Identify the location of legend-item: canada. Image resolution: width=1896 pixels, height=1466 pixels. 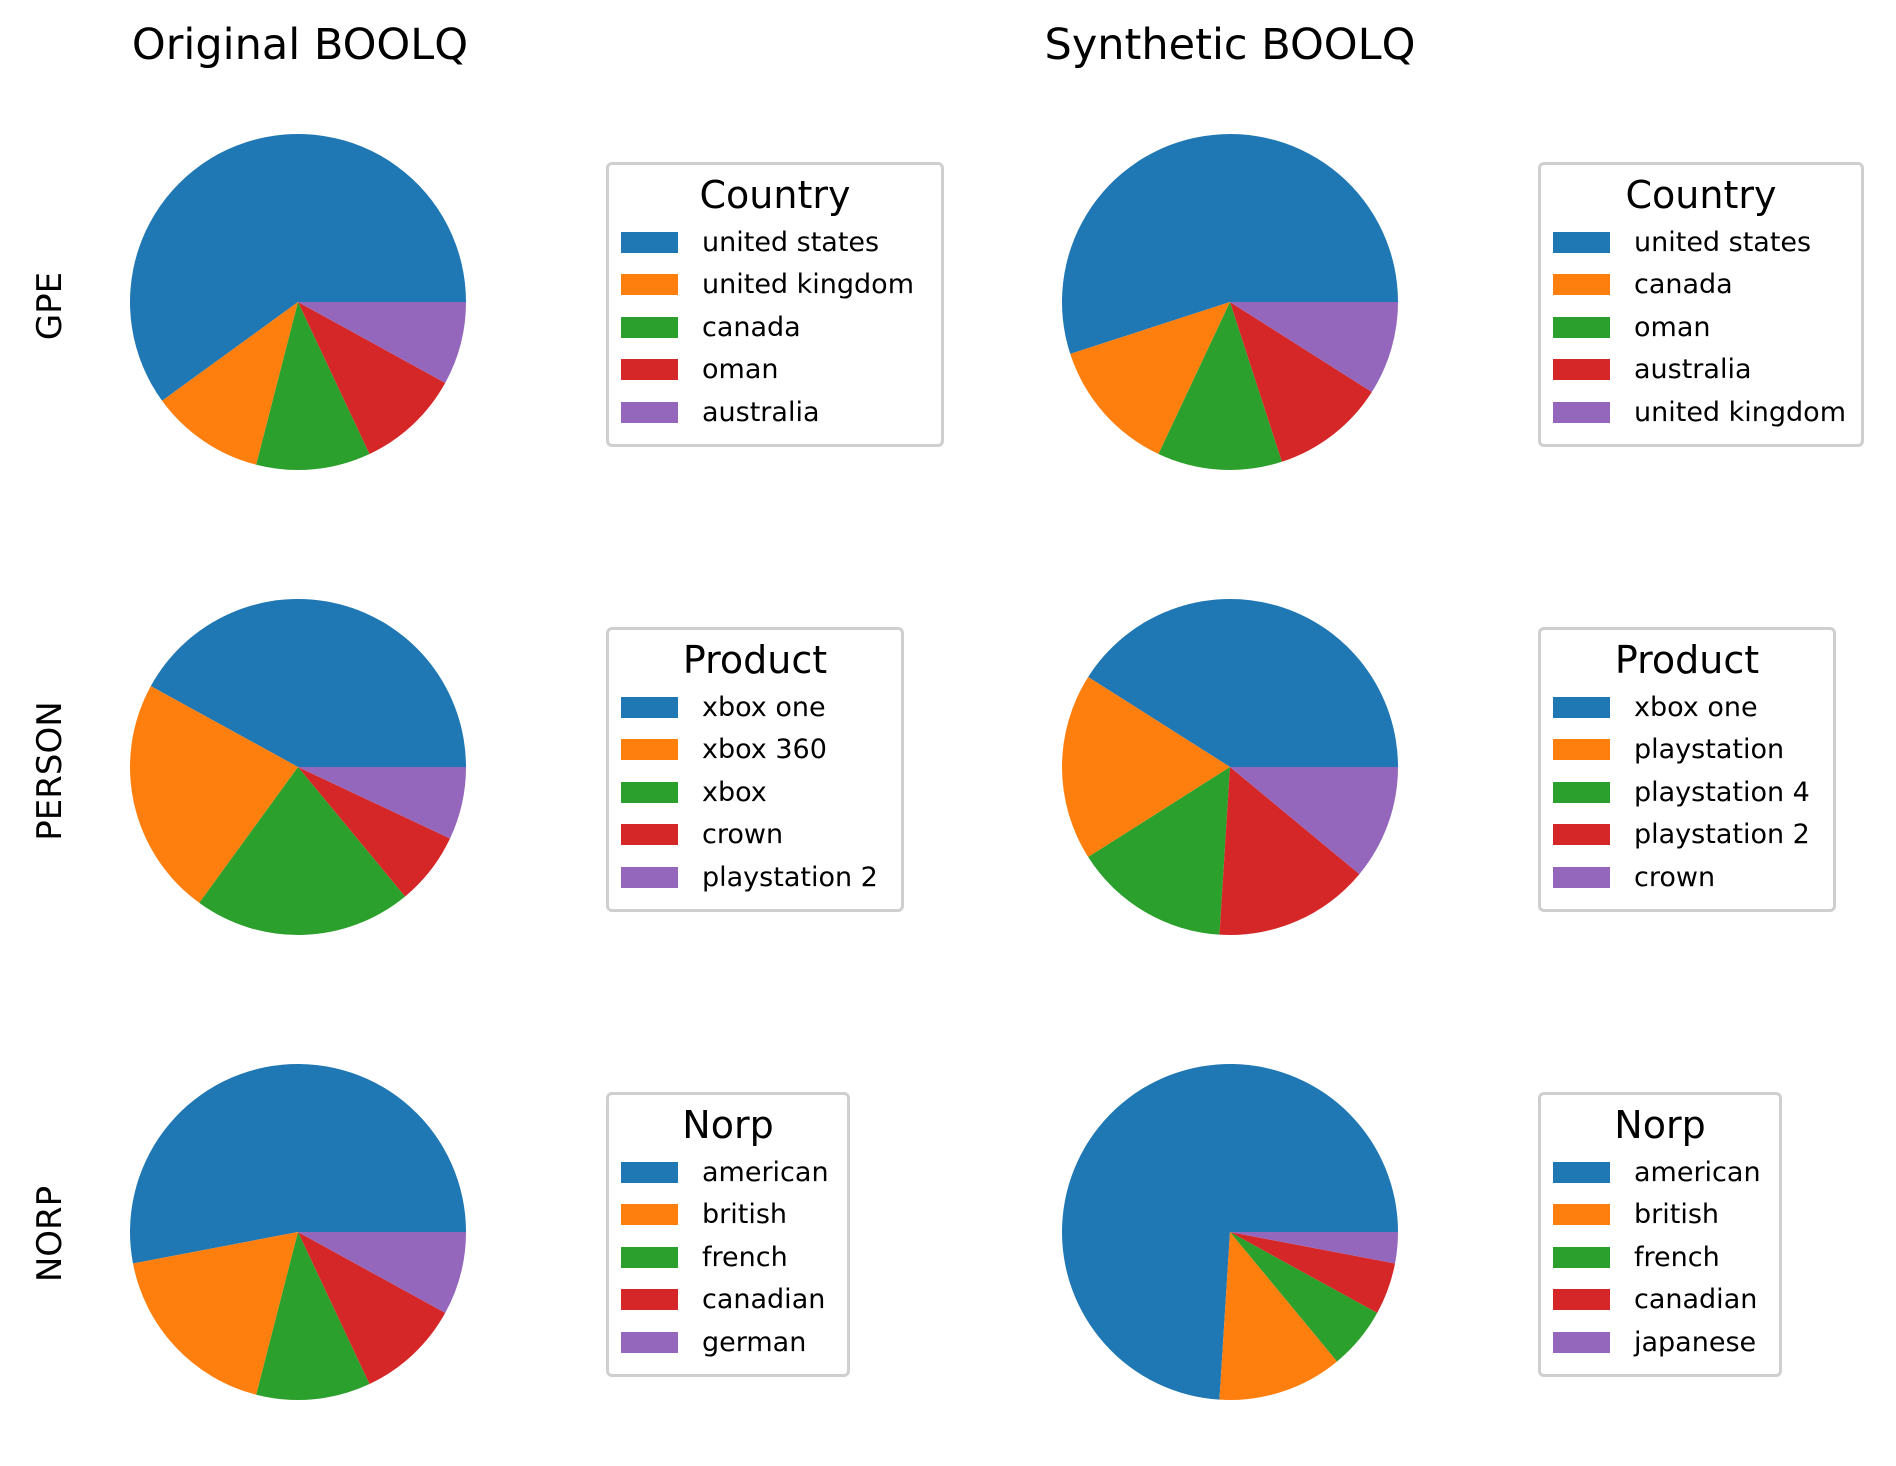
(775, 327).